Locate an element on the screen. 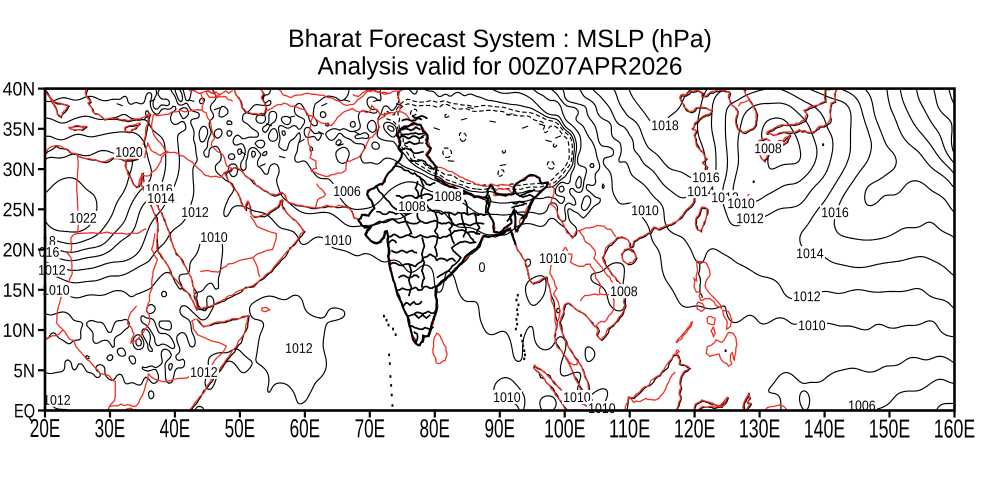 This screenshot has height=500, width=1000. svg-text: 80E is located at coordinates (434, 428).